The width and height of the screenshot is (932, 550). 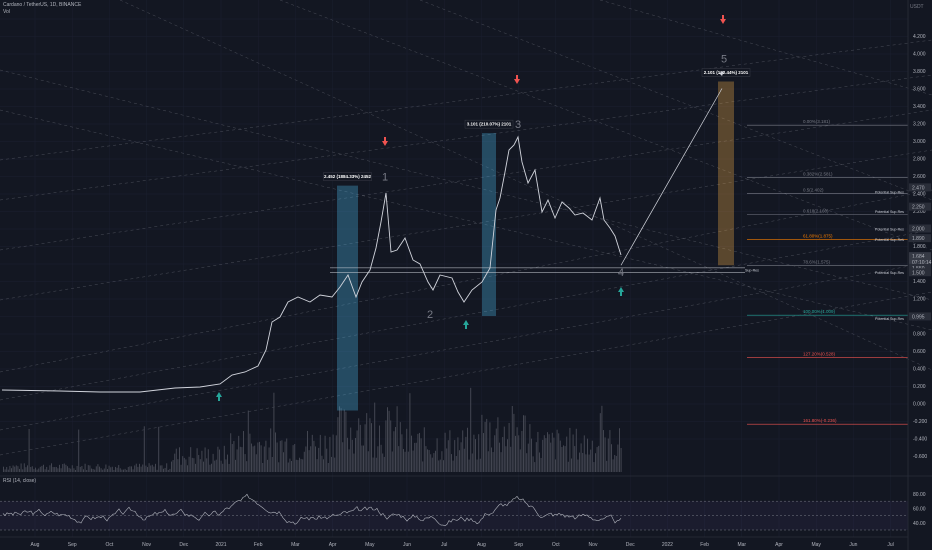 I want to click on time-tick-label: Aug, so click(x=35, y=545).